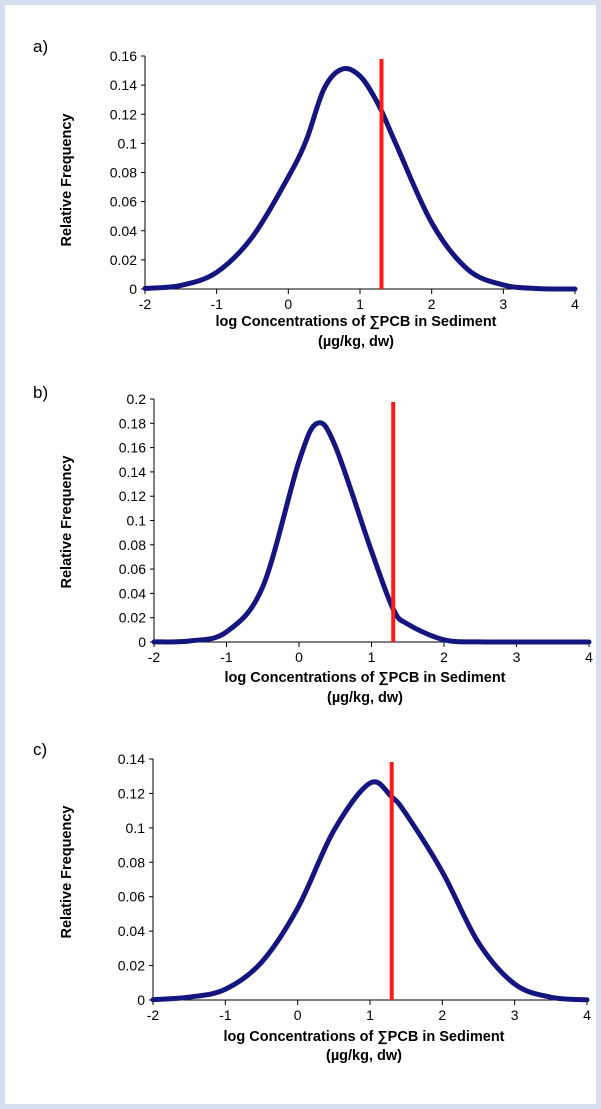 This screenshot has width=601, height=1109. I want to click on panel-label: a), so click(40, 46).